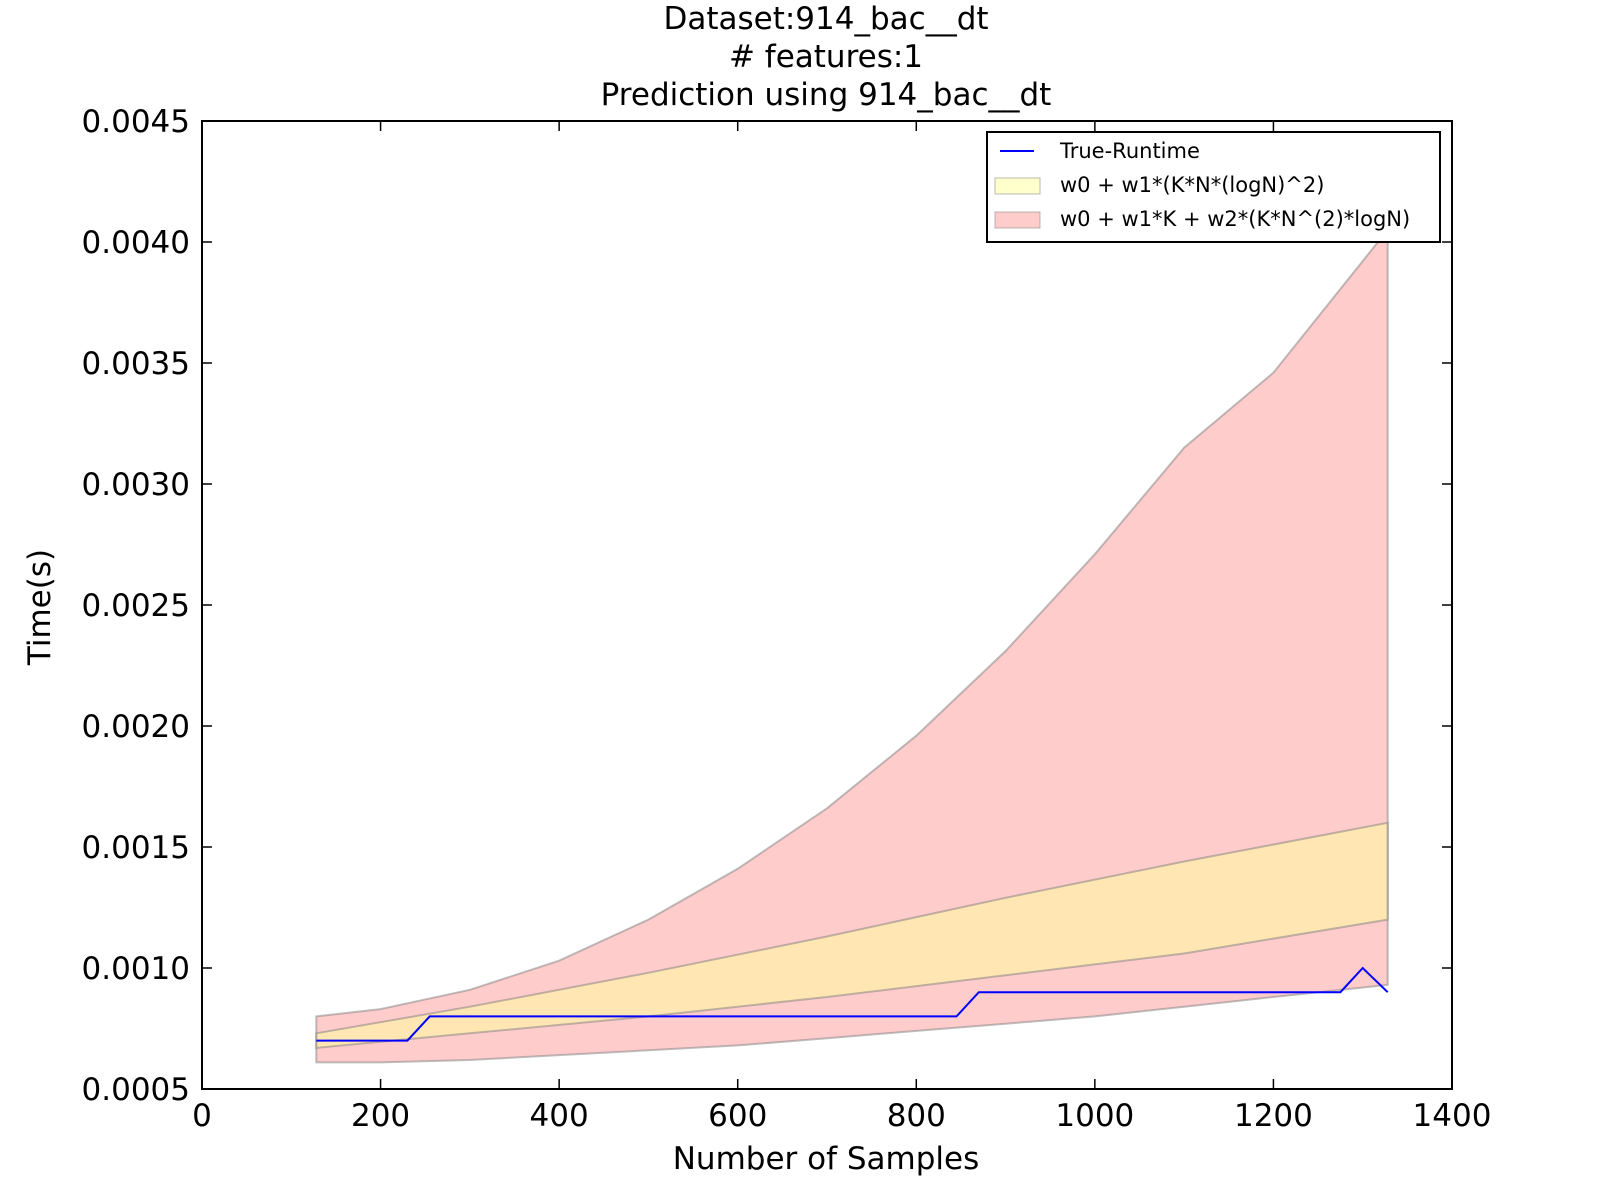 Image resolution: width=1600 pixels, height=1200 pixels. What do you see at coordinates (826, 1159) in the screenshot?
I see `x-axis-label: Number of Samples` at bounding box center [826, 1159].